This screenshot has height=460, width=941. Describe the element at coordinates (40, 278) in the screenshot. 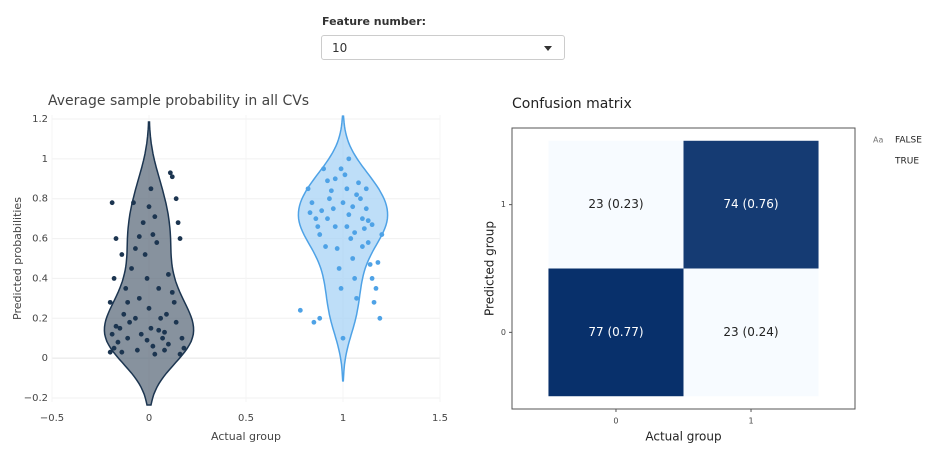

I see `y-tick-label: 0.4` at that location.